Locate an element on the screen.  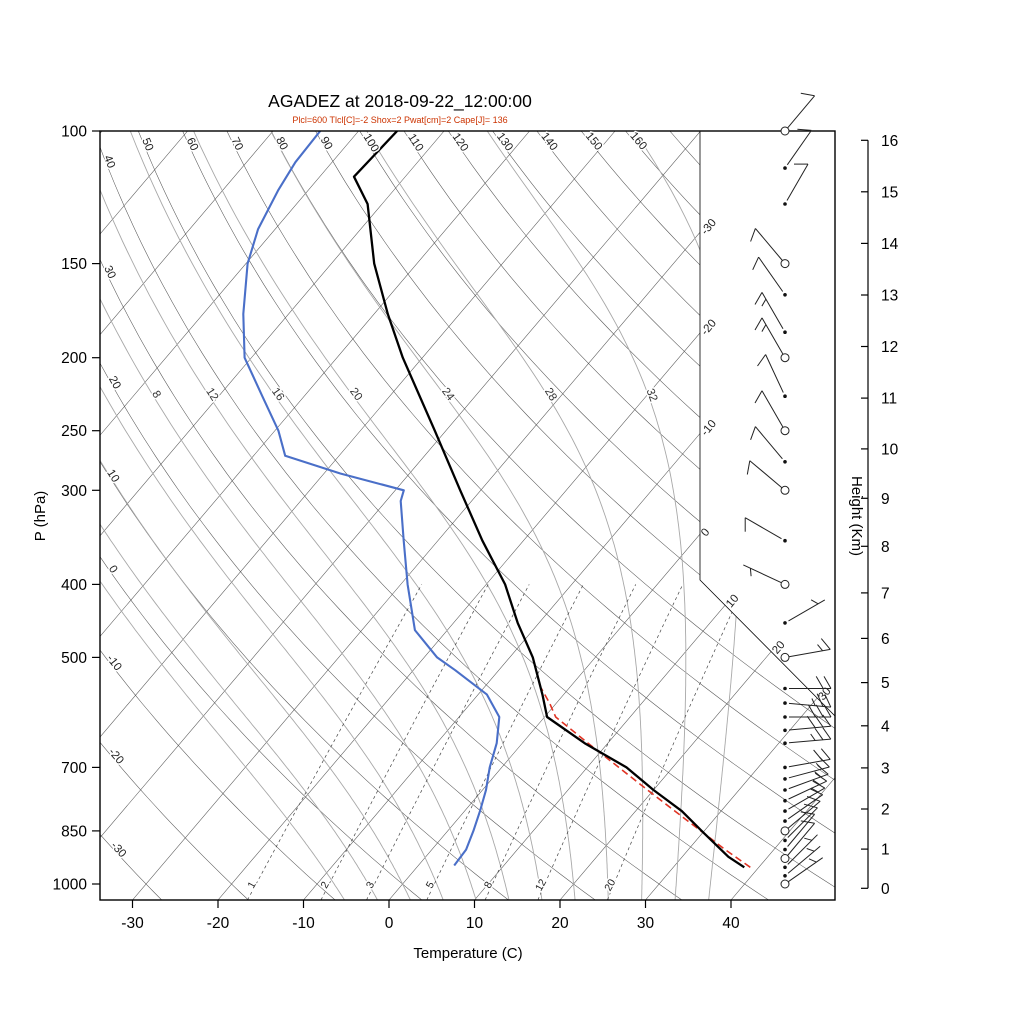
moist-adiabat-label: 8 is located at coordinates (156, 395).